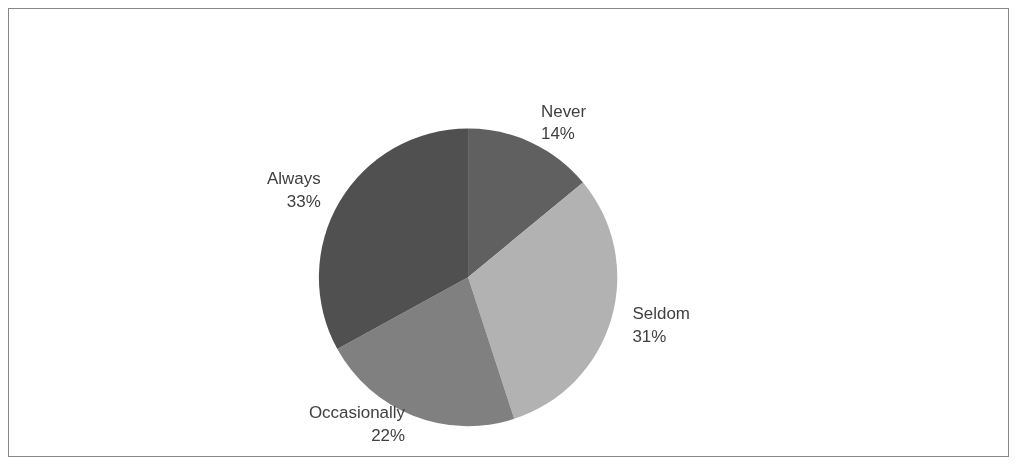 The width and height of the screenshot is (1019, 467). What do you see at coordinates (388, 435) in the screenshot?
I see `data-label: 22%` at bounding box center [388, 435].